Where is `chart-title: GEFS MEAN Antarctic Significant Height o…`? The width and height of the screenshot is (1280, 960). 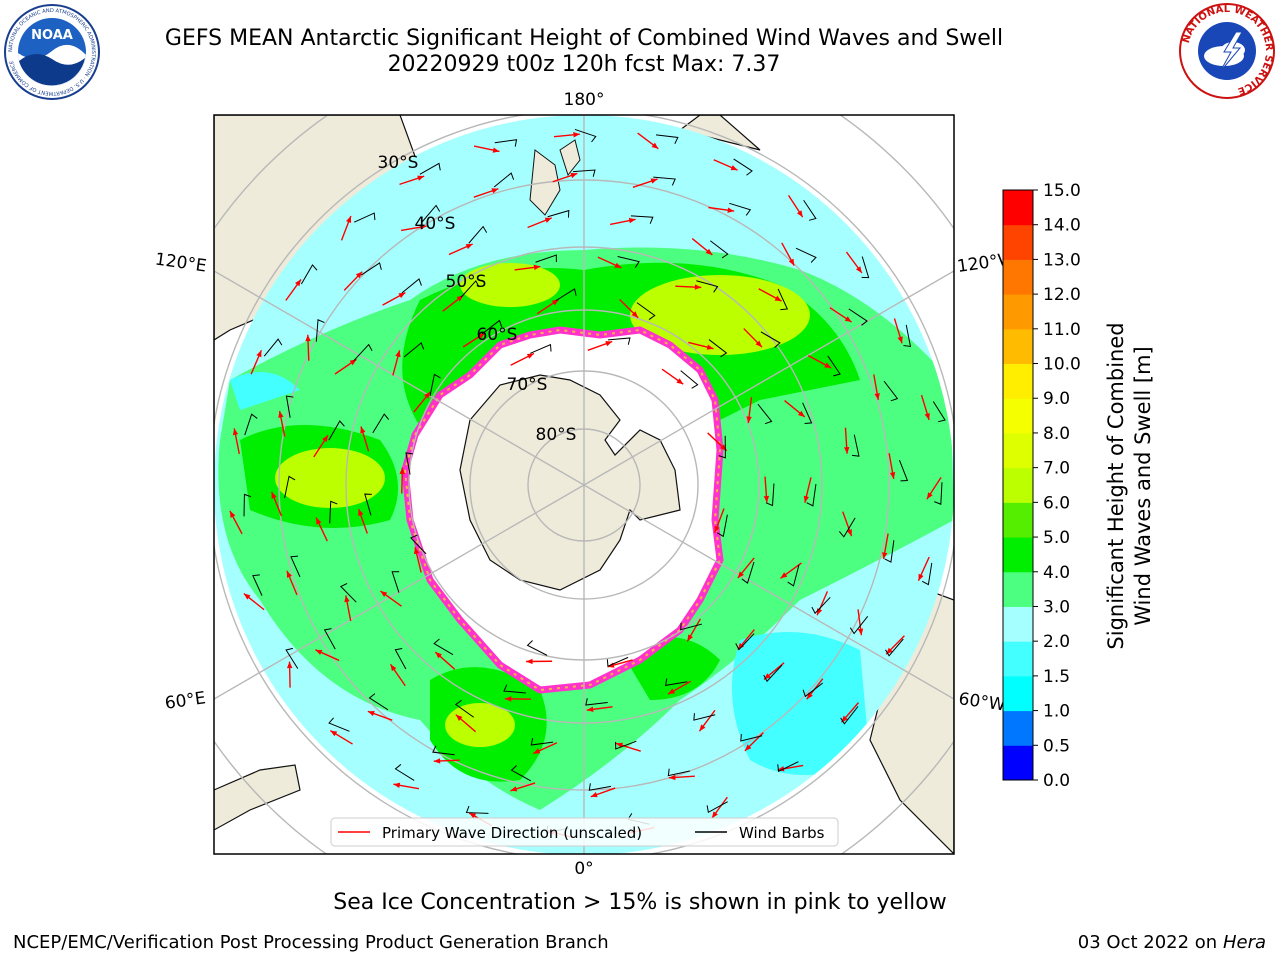
chart-title: GEFS MEAN Antarctic Significant Height o… is located at coordinates (584, 52).